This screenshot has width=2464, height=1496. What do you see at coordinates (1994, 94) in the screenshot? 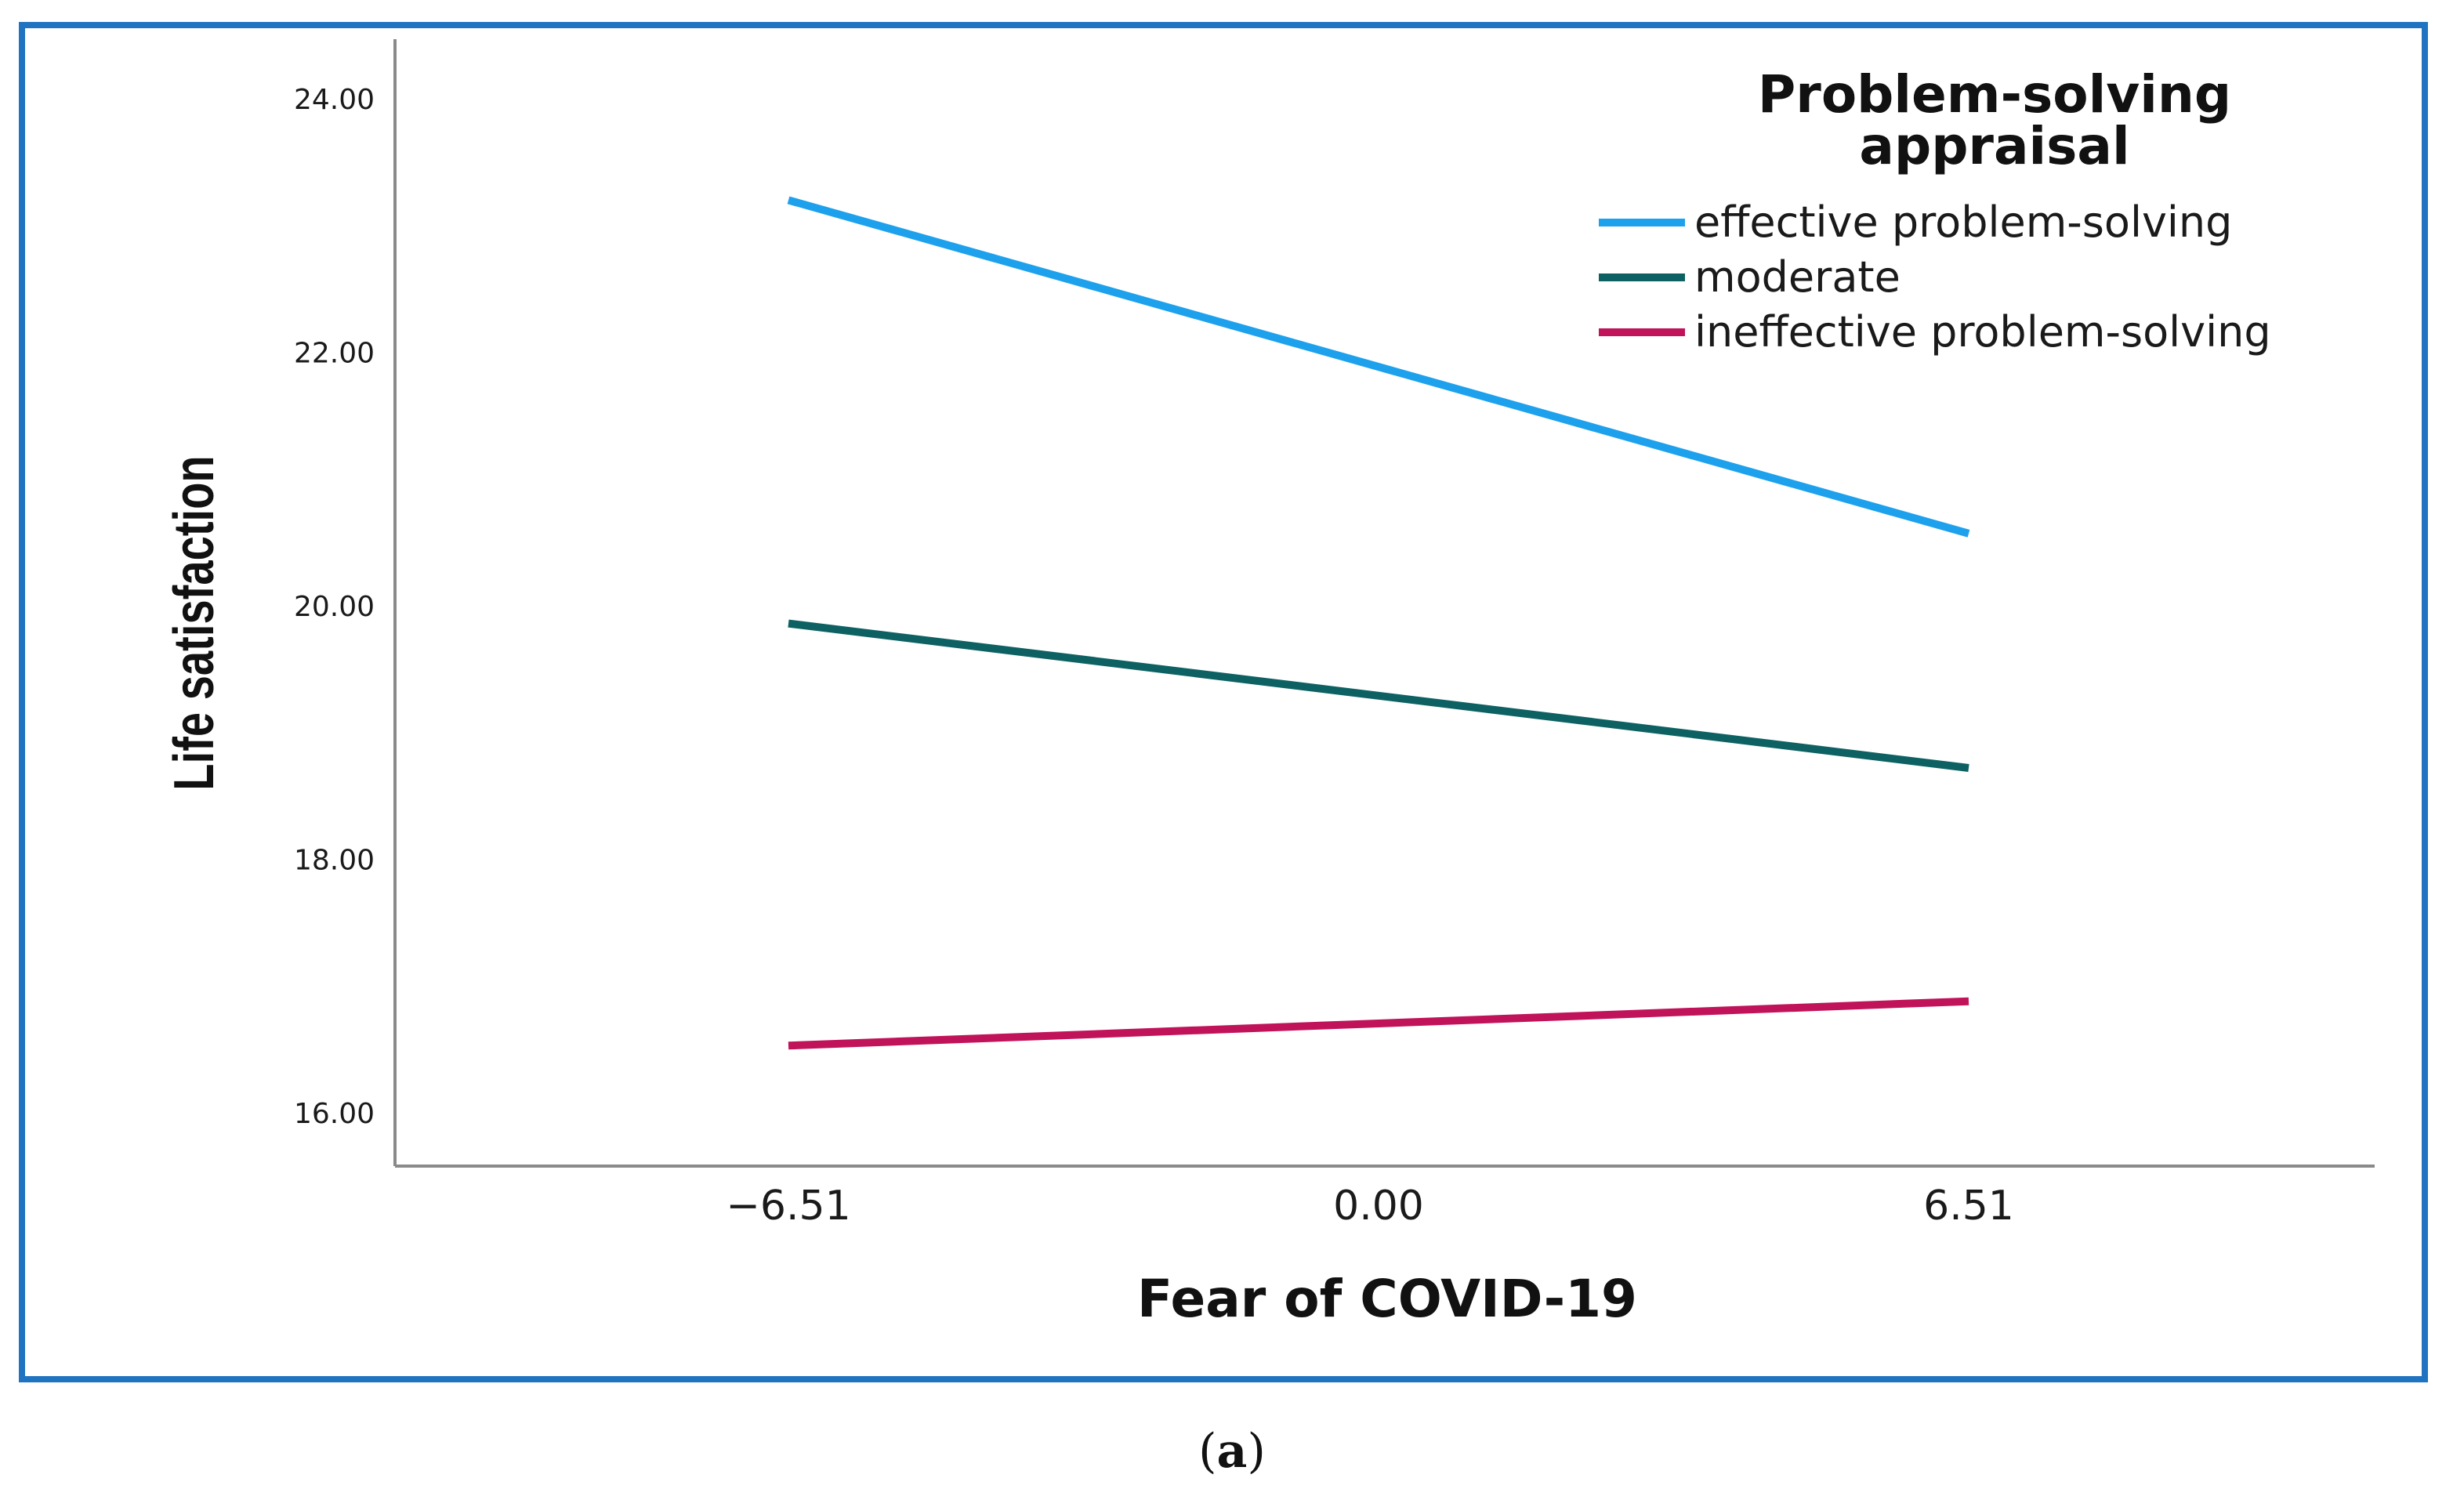
I see `legend-title-line-1: Problem-solving` at bounding box center [1994, 94].